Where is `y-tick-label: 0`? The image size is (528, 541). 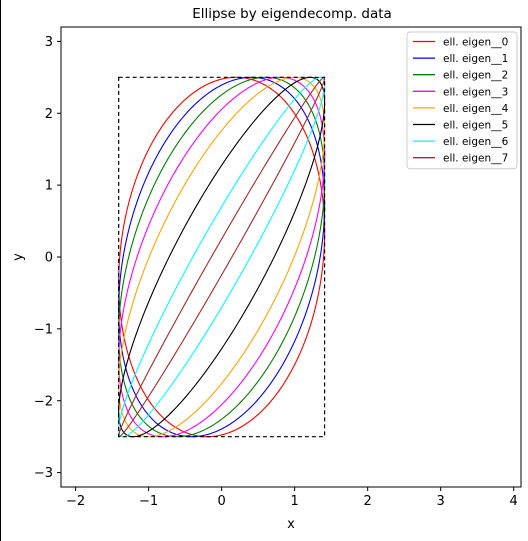
y-tick-label: 0 is located at coordinates (49, 258).